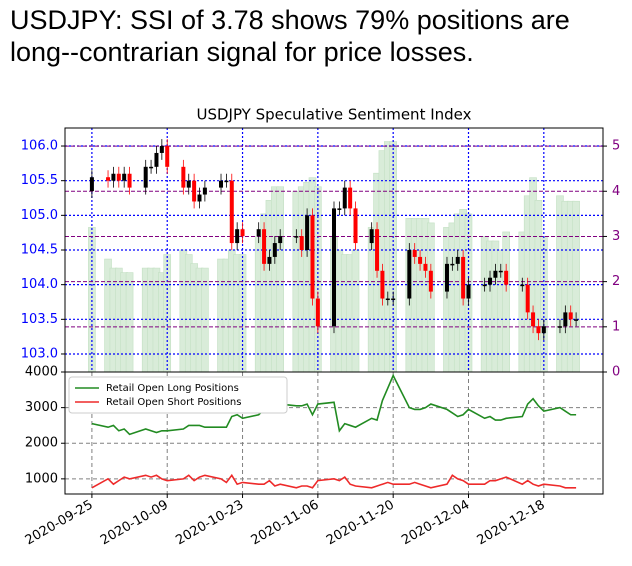 The width and height of the screenshot is (632, 566). Describe the element at coordinates (59, 523) in the screenshot. I see `x-tick-label: 2020-09-25` at that location.